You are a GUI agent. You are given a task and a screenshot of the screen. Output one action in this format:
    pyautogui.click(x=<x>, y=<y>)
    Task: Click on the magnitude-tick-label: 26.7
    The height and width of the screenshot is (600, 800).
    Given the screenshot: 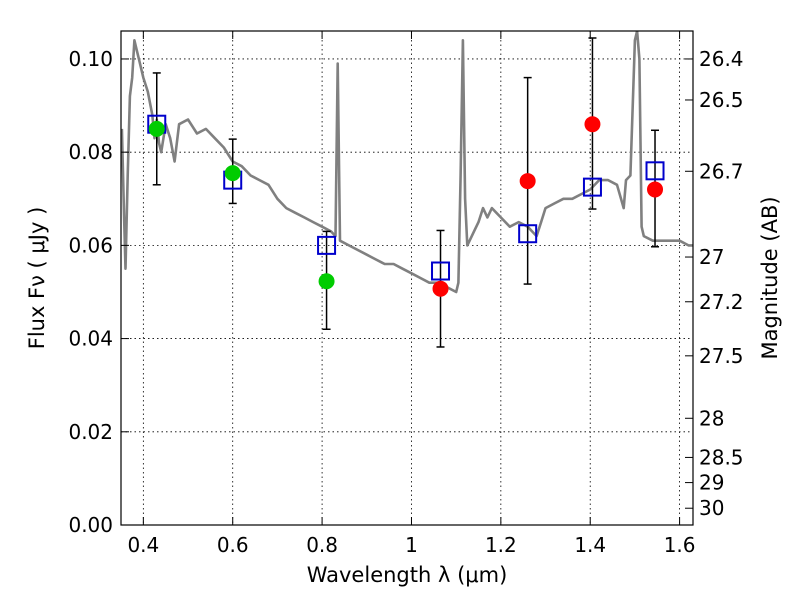 What is the action you would take?
    pyautogui.click(x=721, y=171)
    